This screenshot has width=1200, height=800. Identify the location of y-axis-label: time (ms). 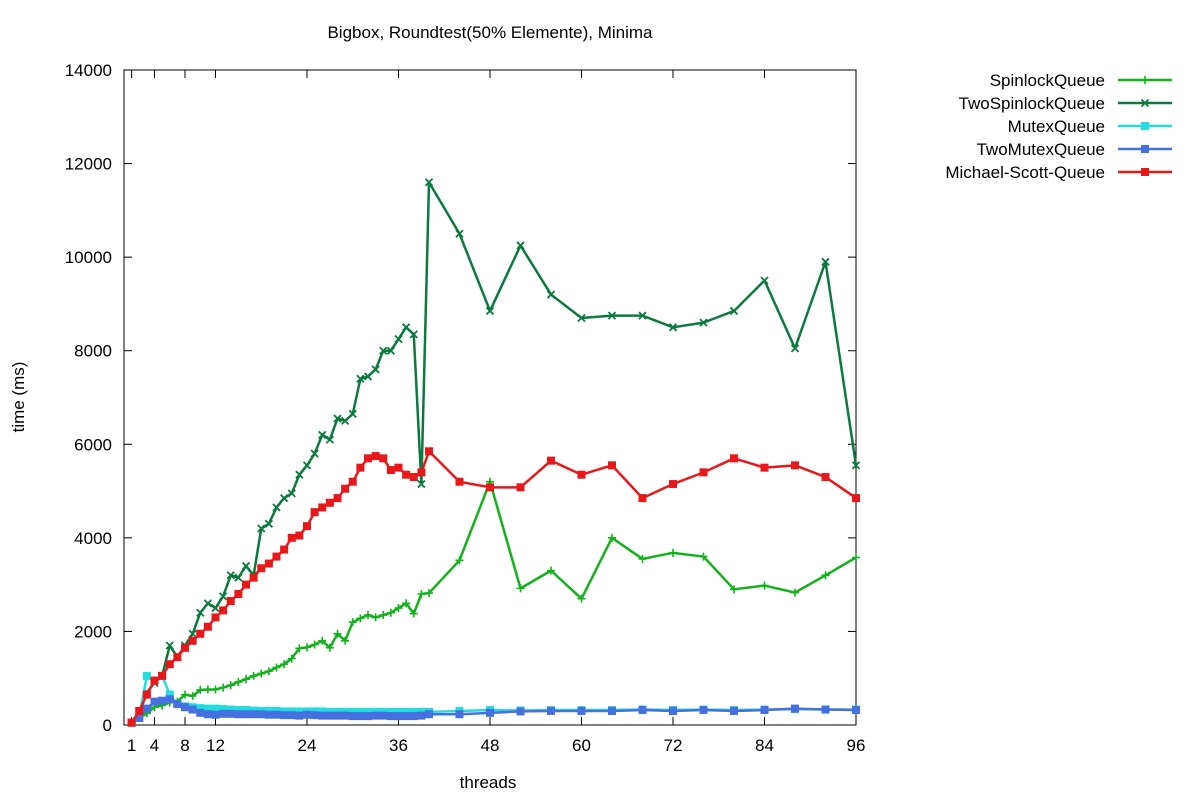
(18, 397).